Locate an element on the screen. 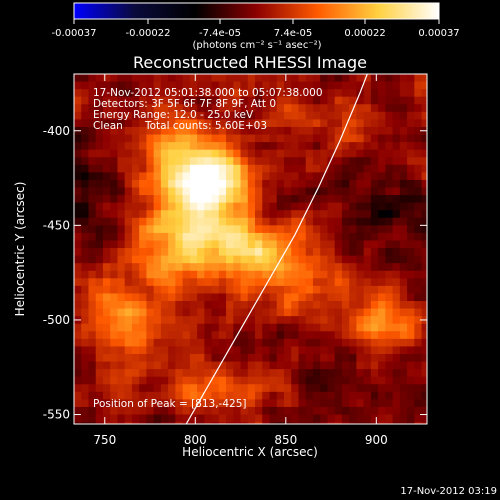  y-tick-label: -550 is located at coordinates (56, 415).